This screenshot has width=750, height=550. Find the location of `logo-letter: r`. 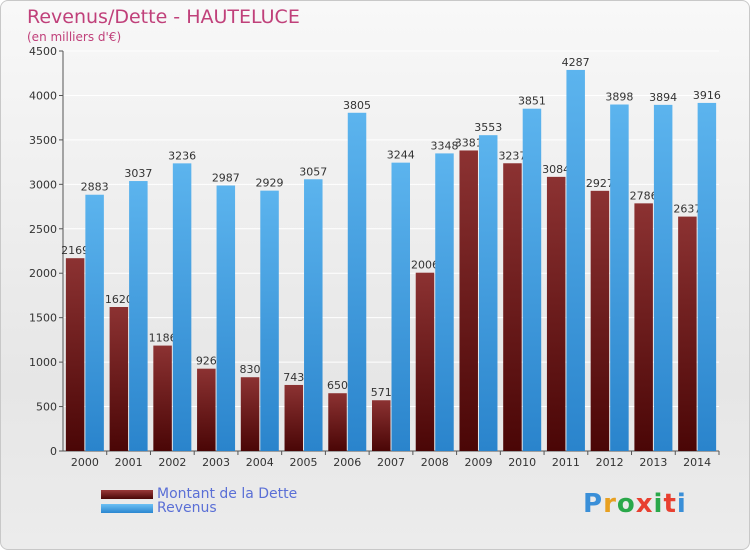

logo-letter: r is located at coordinates (610, 504).